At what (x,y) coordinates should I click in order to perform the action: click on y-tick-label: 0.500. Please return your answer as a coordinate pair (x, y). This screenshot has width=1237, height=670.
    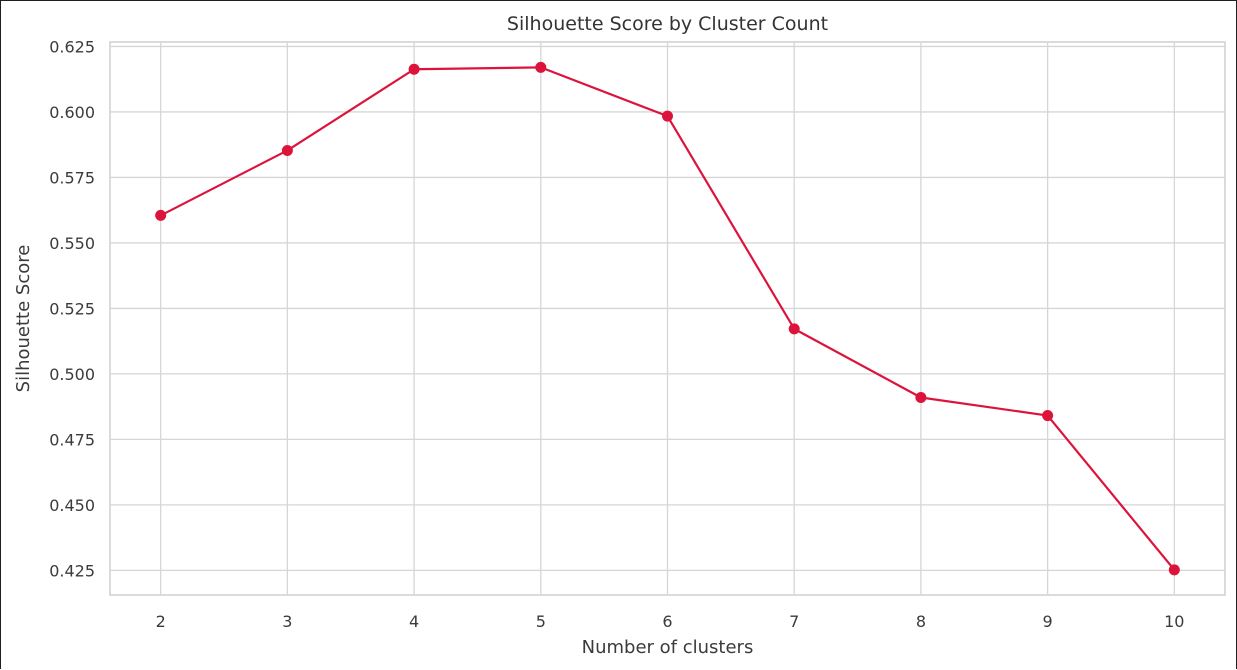
    Looking at the image, I should click on (72, 374).